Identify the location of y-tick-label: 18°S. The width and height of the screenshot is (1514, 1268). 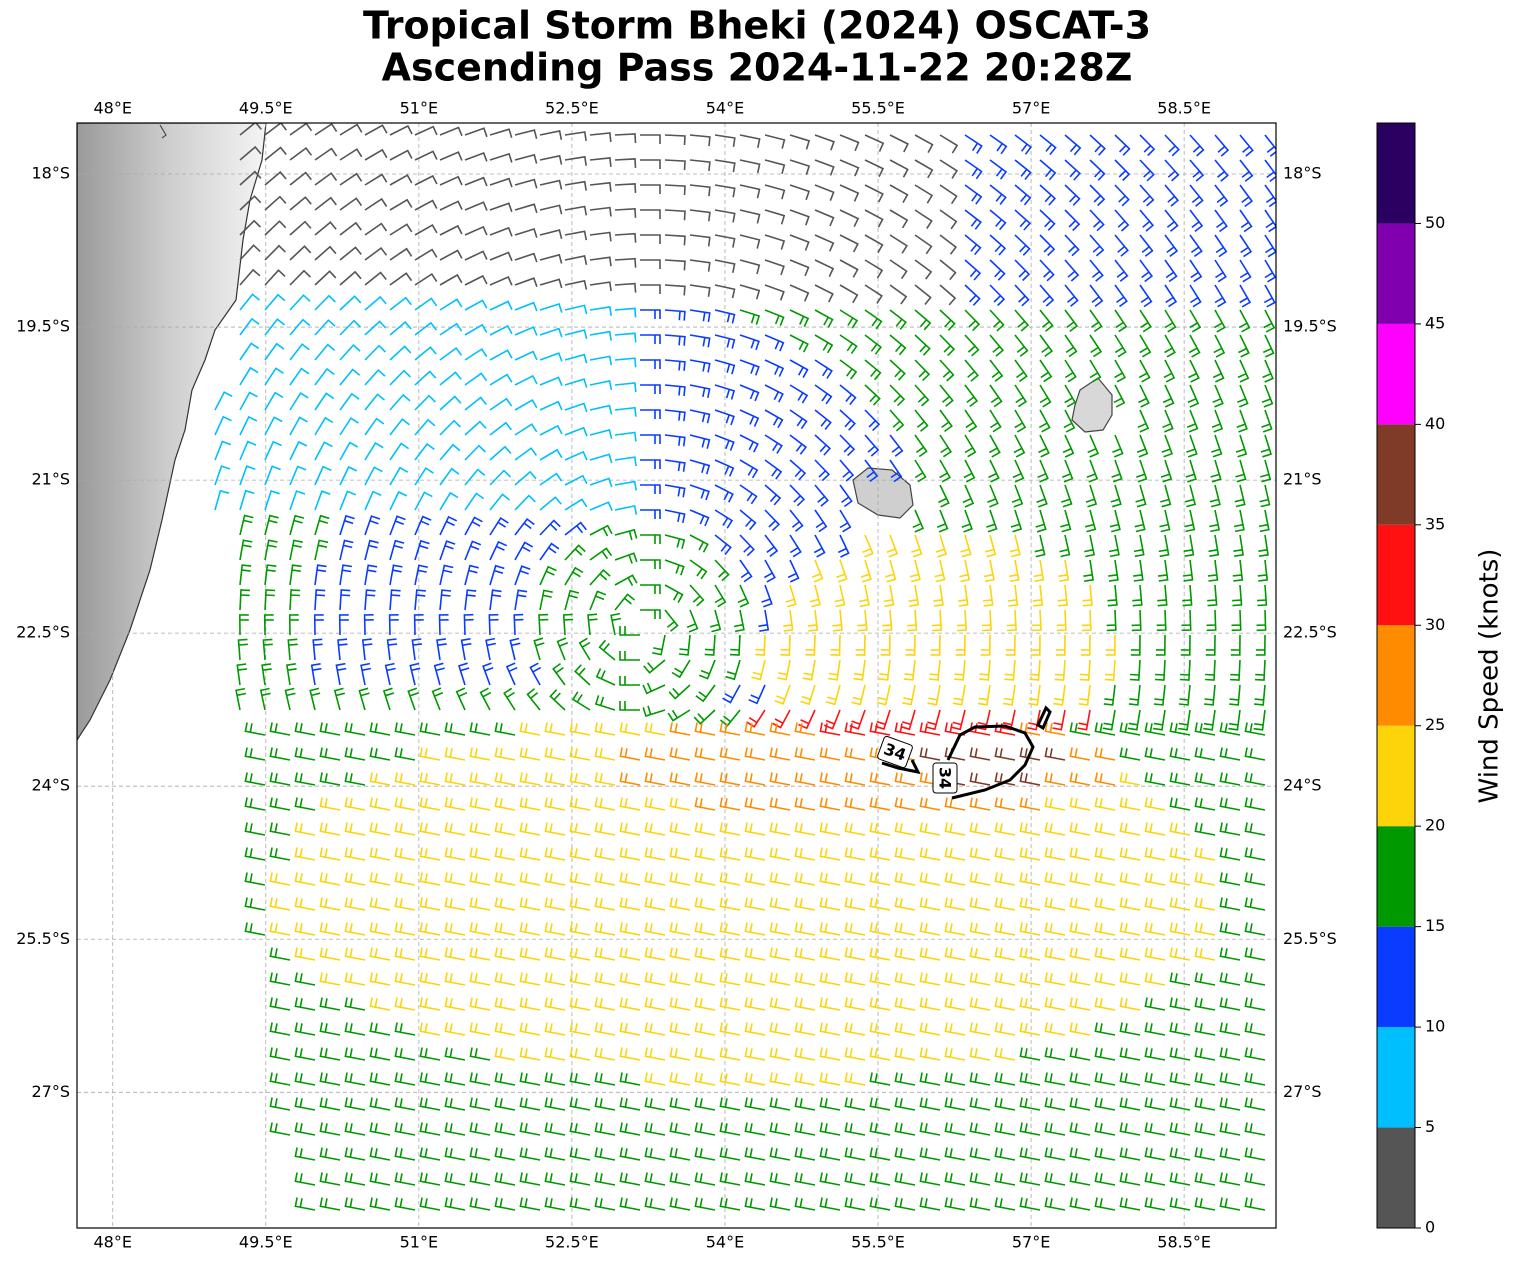
(50, 173).